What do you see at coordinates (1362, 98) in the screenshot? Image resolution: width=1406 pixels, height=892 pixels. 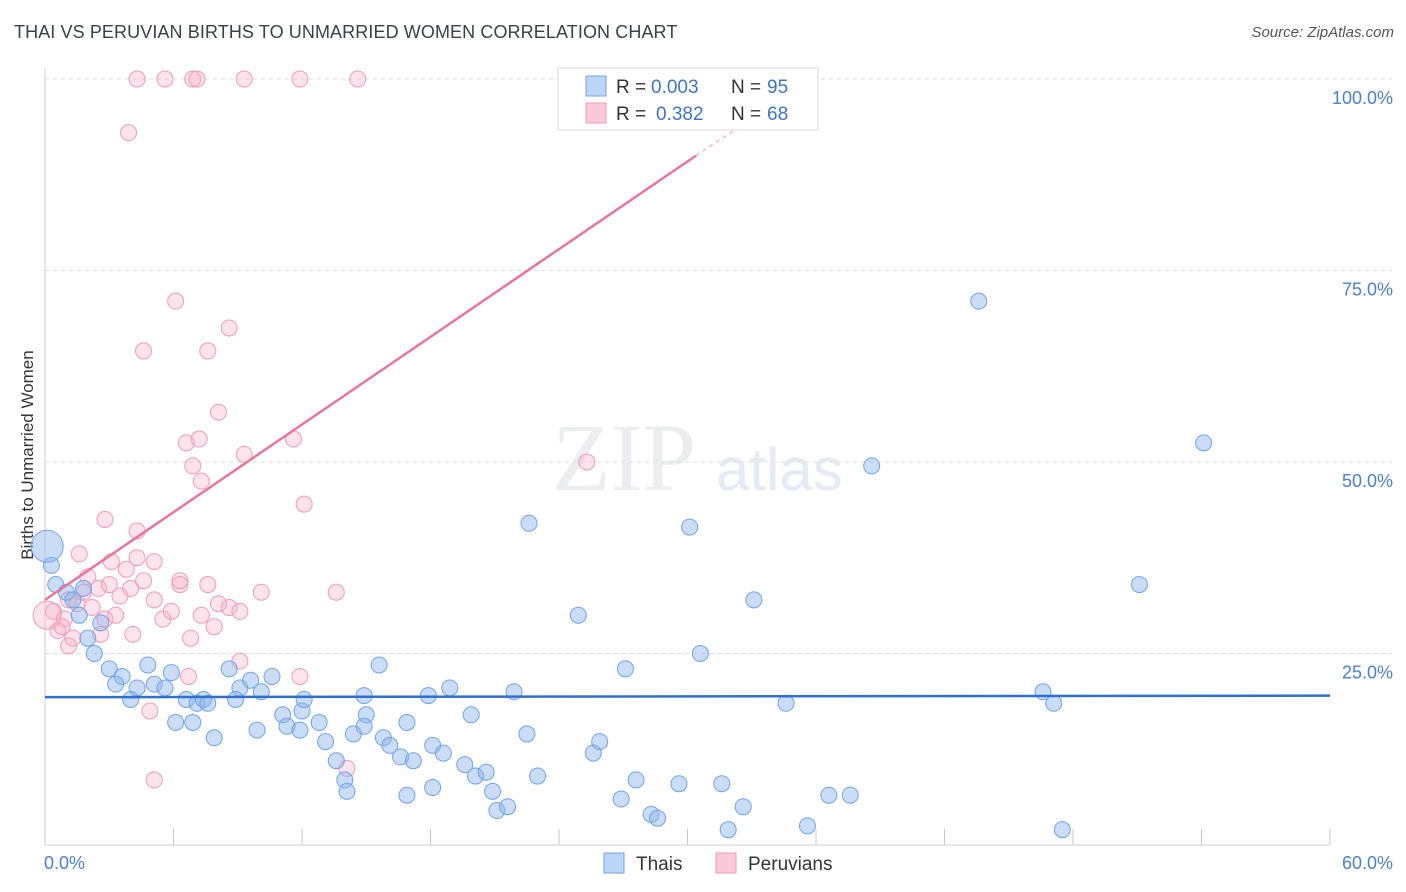 I see `y-tick-label-0: 100.0%` at bounding box center [1362, 98].